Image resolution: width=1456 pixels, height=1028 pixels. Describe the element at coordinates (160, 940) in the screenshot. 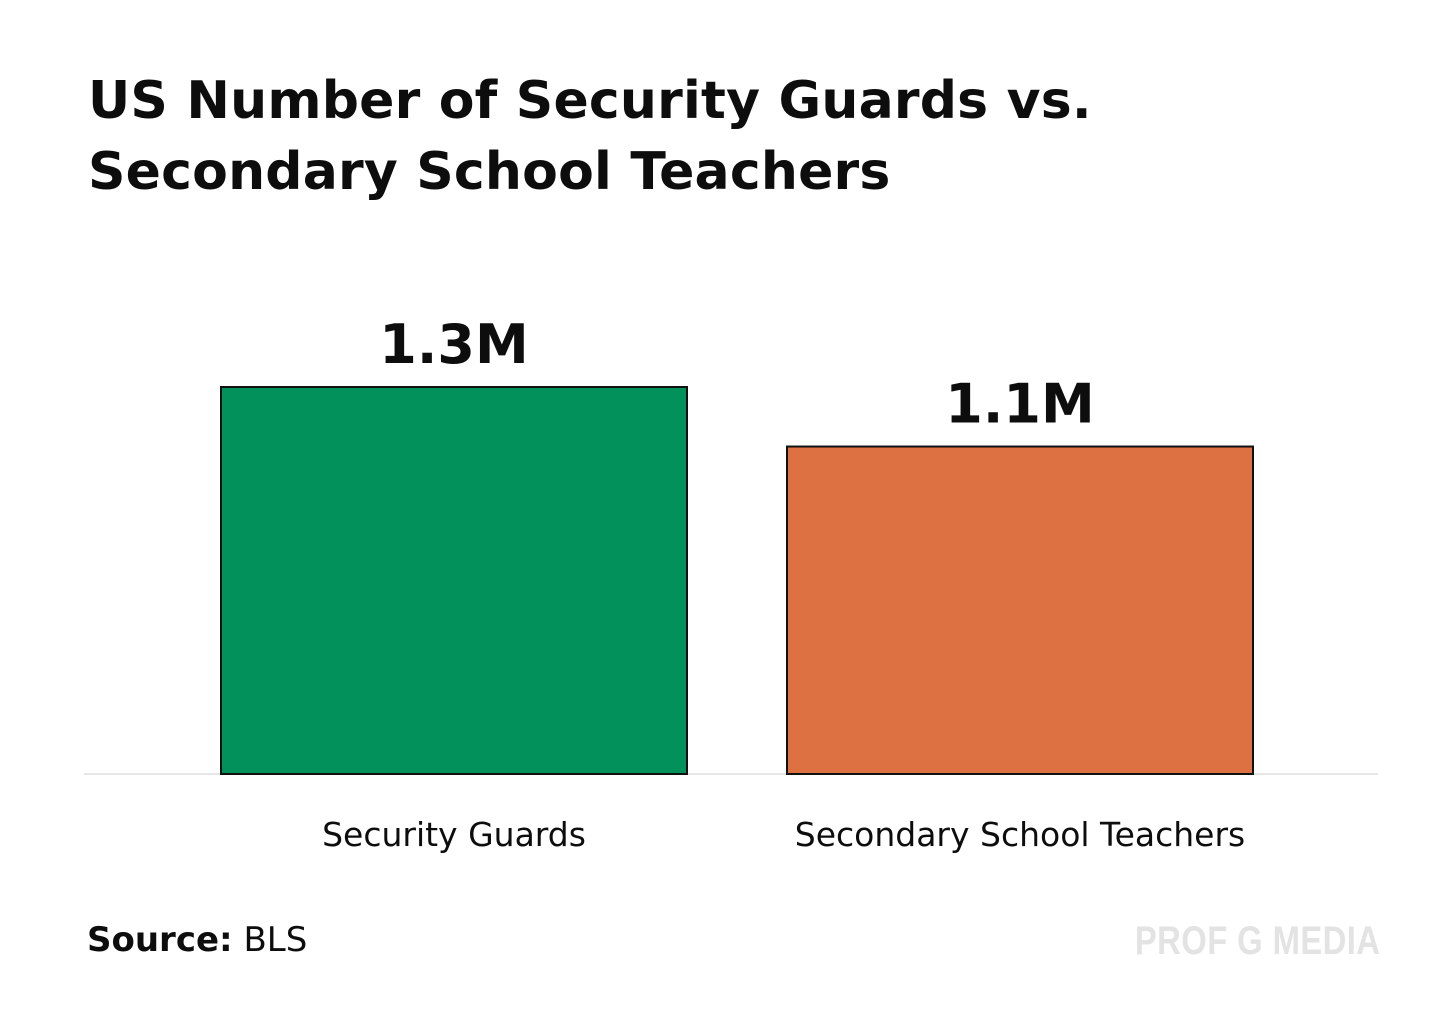

I see `source-label: Source:` at that location.